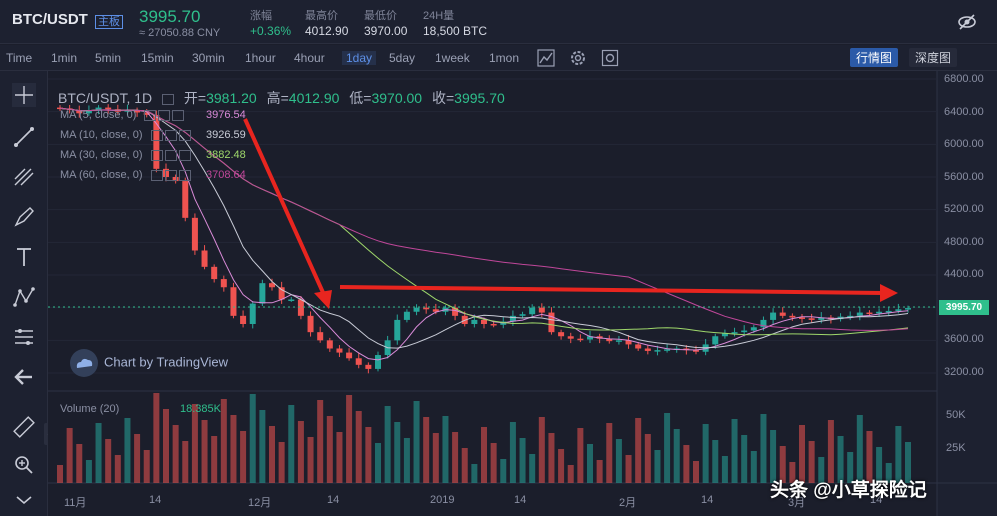  I want to click on pitchfork-icon, so click(24, 177).